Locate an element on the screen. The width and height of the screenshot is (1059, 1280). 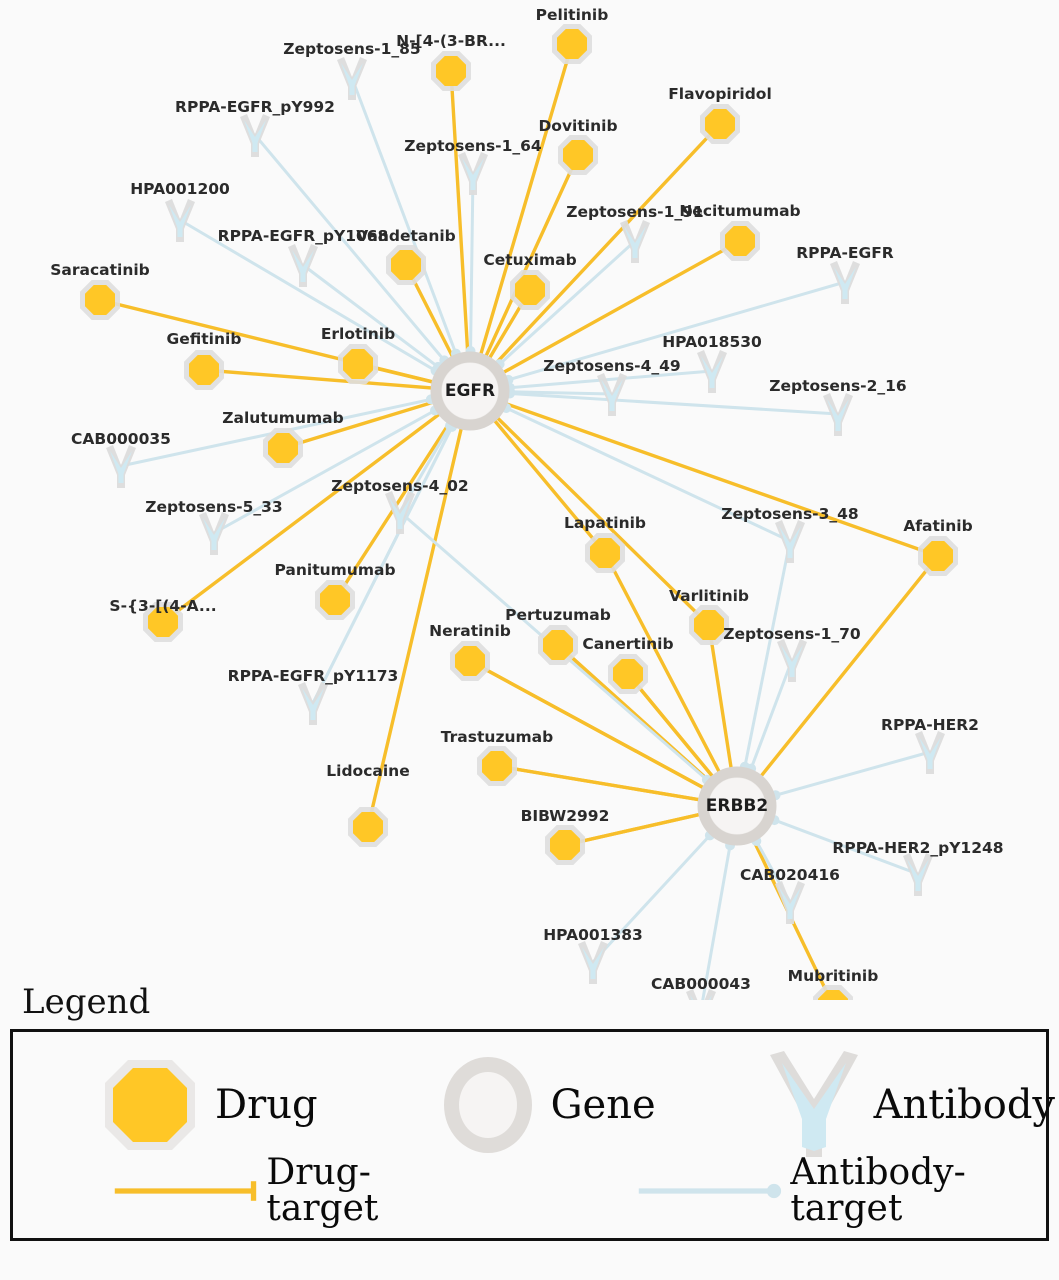
node-label: Gefitinib is located at coordinates (204, 339).